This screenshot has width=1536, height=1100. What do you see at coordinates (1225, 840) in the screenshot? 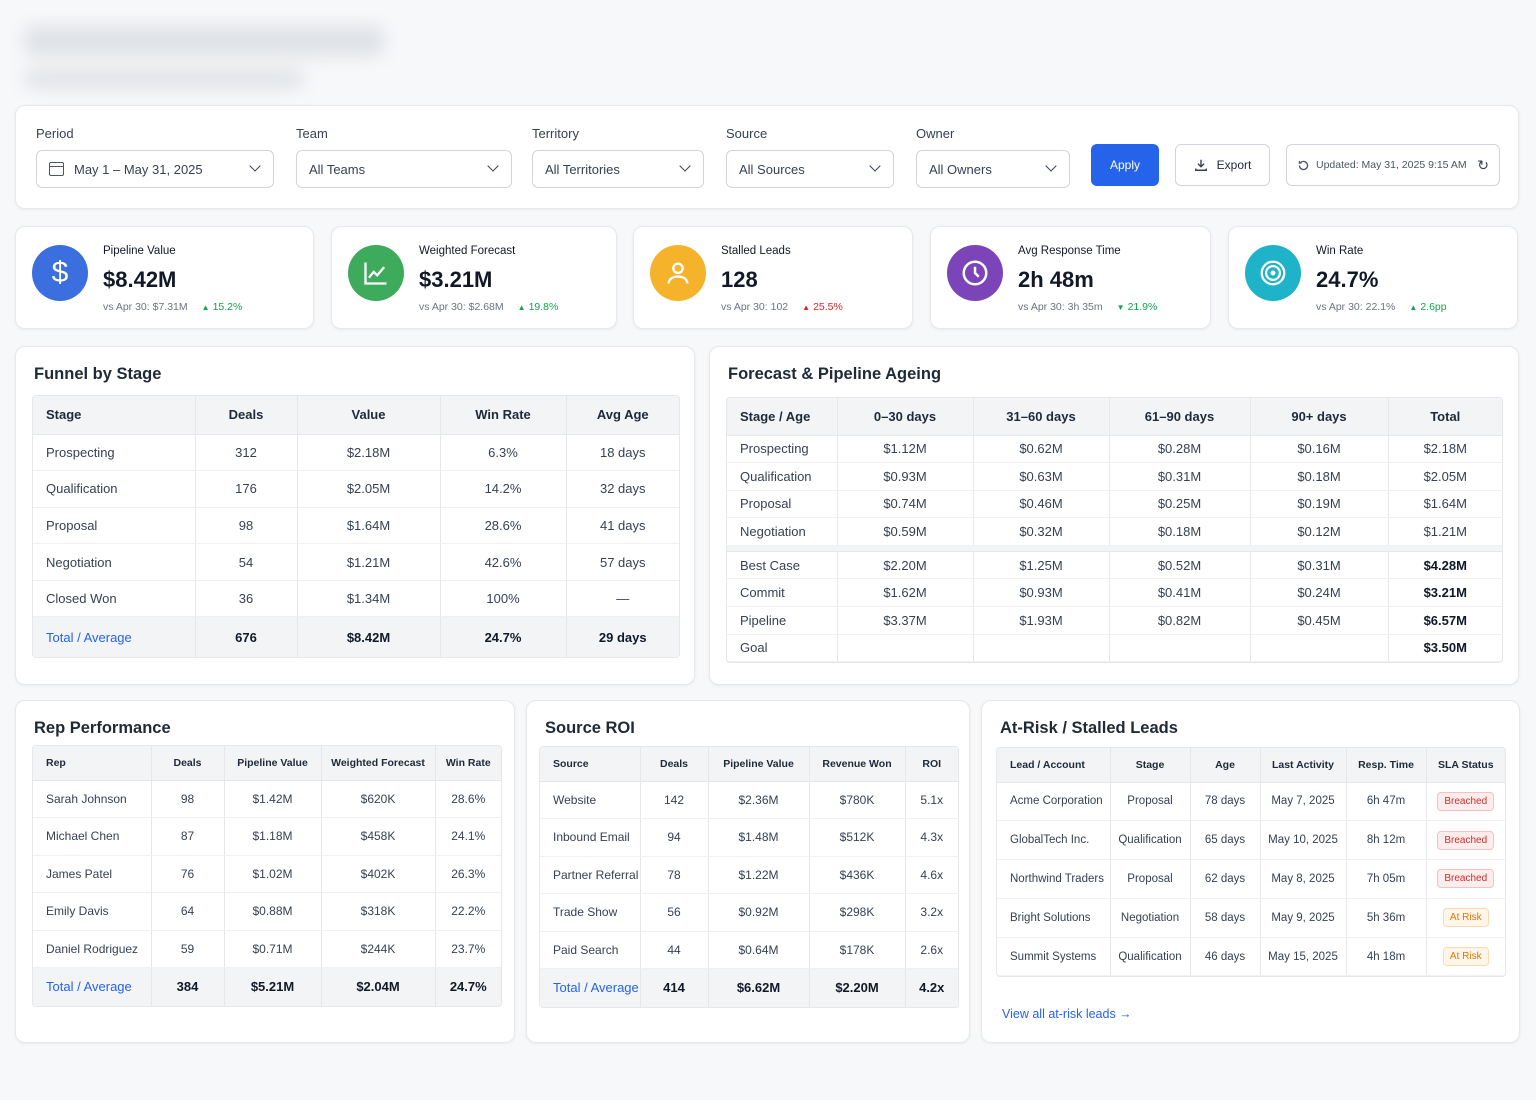
I see `table-cell: 65 days` at bounding box center [1225, 840].